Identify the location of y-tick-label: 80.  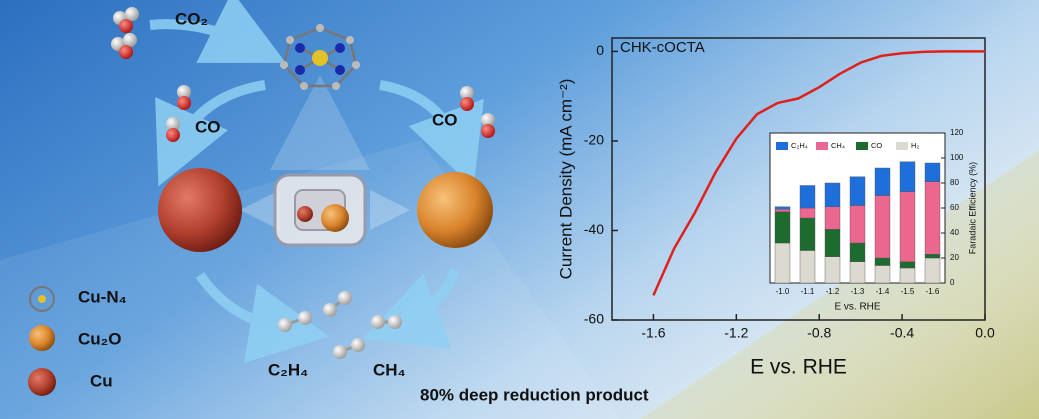
(954, 182).